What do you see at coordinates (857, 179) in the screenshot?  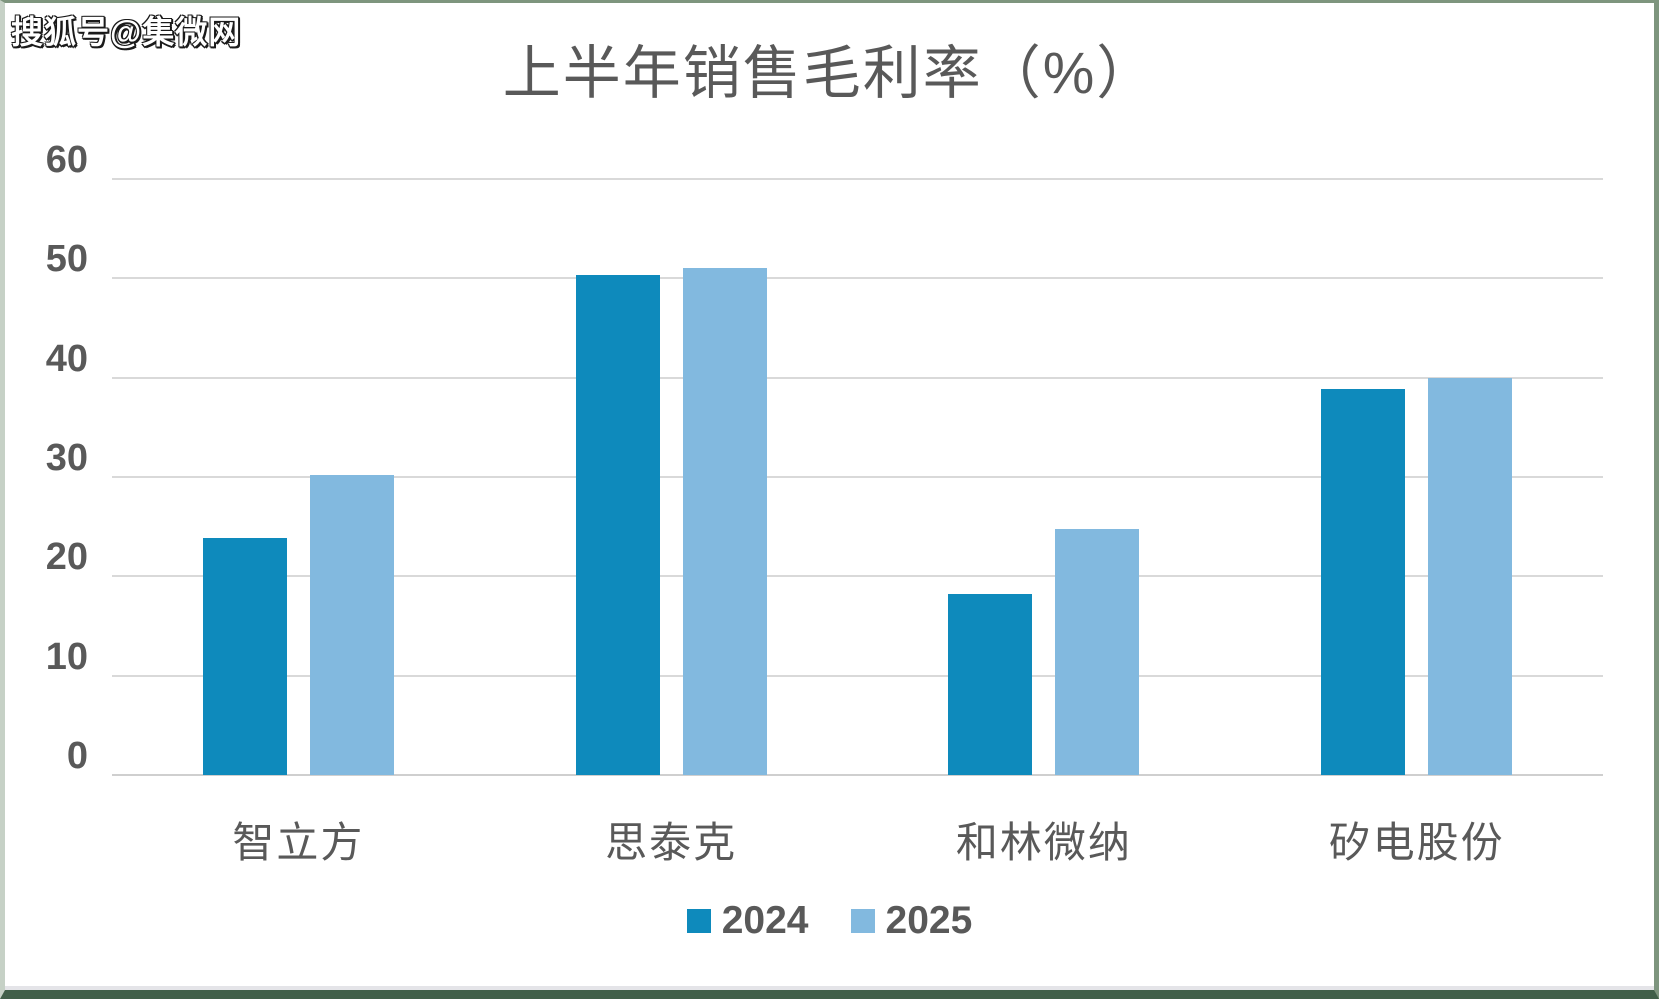 I see `gridline-y60` at bounding box center [857, 179].